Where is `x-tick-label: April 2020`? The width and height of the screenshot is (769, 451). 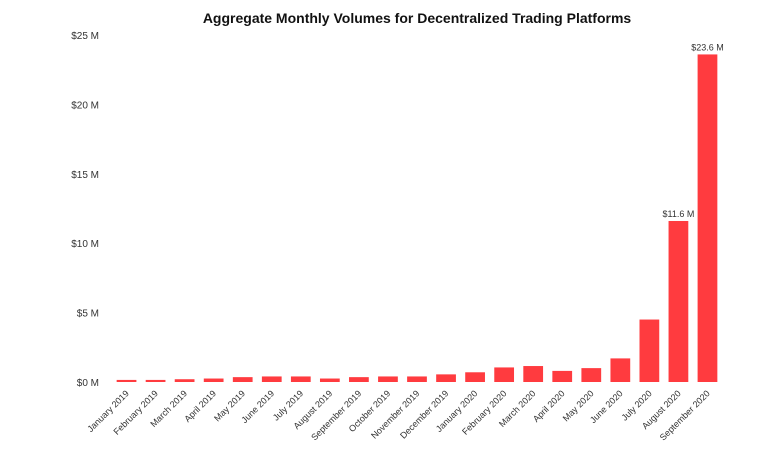 x-tick-label: April 2020 is located at coordinates (549, 406).